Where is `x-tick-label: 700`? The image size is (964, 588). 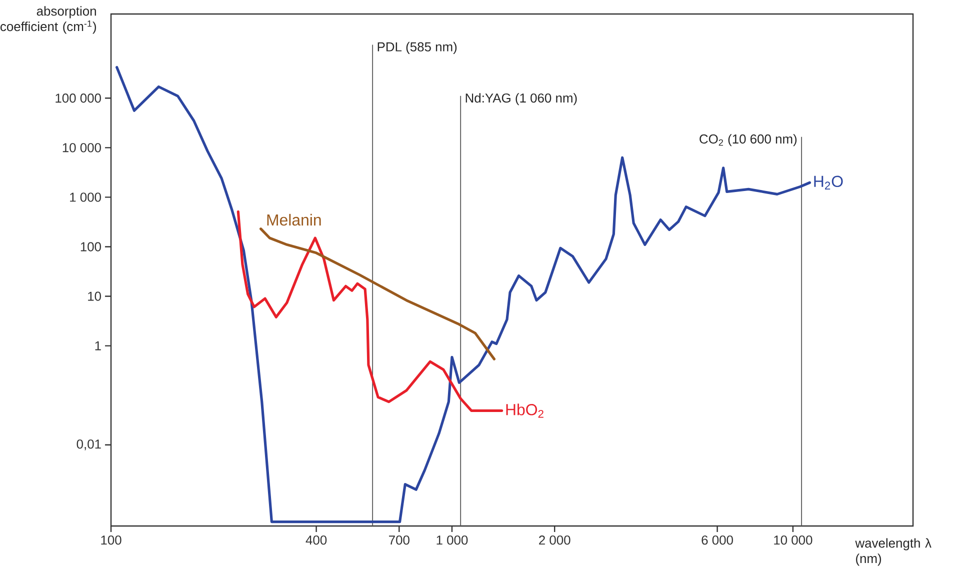 x-tick-label: 700 is located at coordinates (399, 540).